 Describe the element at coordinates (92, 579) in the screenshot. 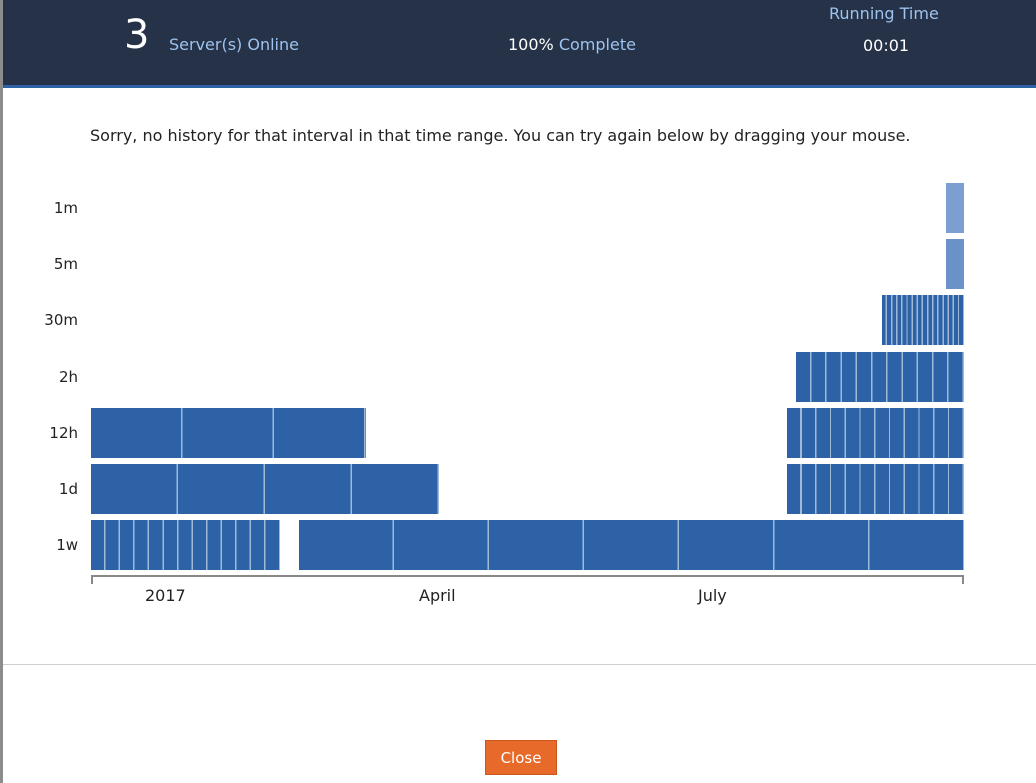

I see `x-axis-start-tick` at that location.